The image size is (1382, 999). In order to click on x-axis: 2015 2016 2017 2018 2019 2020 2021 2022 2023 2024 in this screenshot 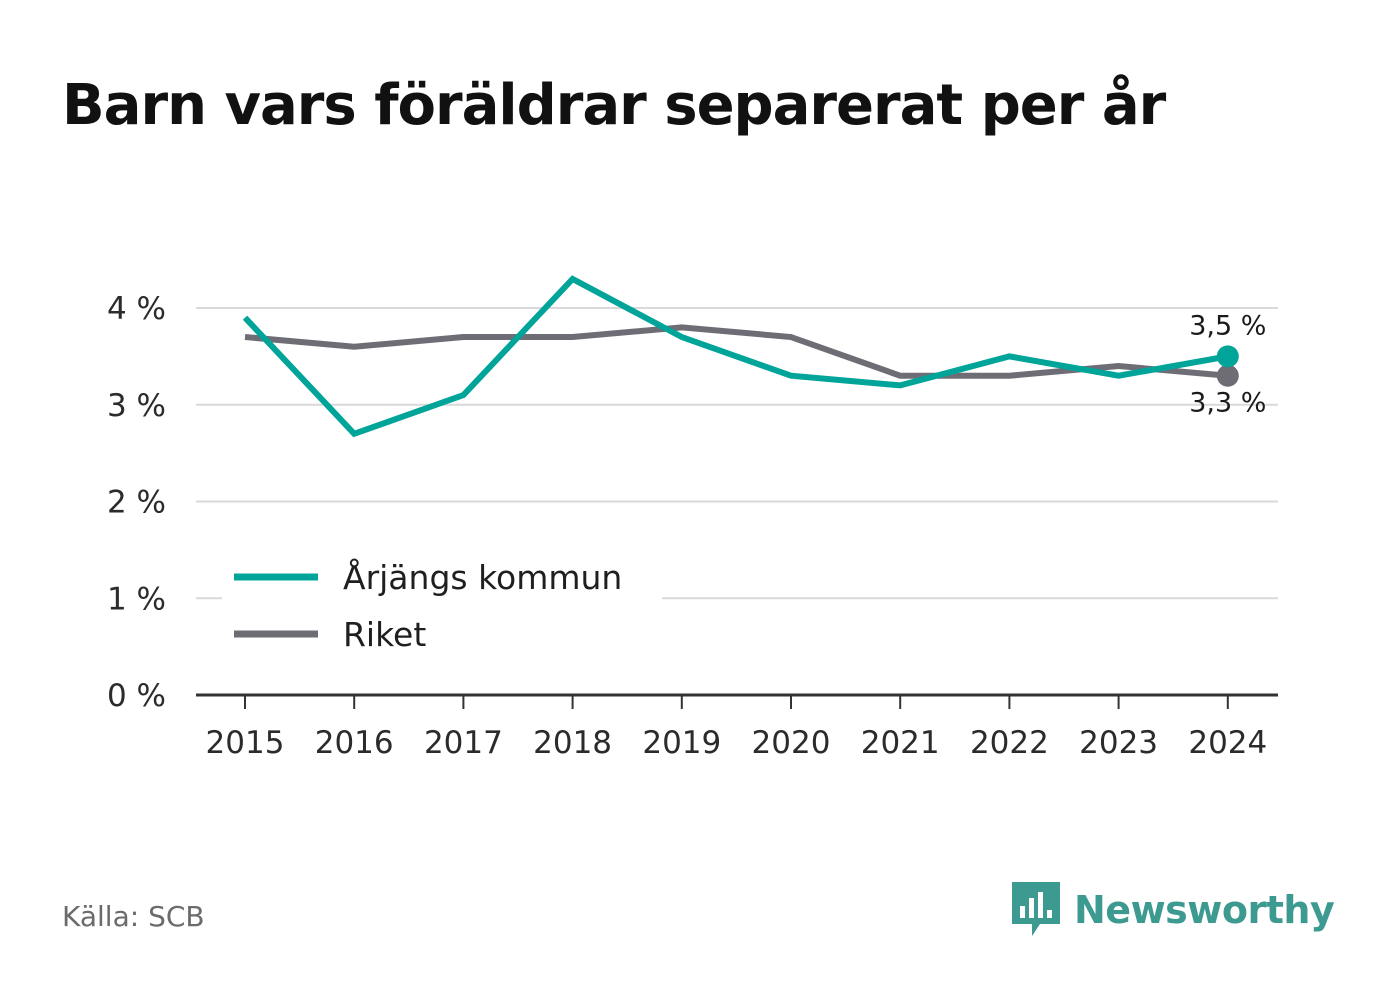, I will do `click(737, 727)`.